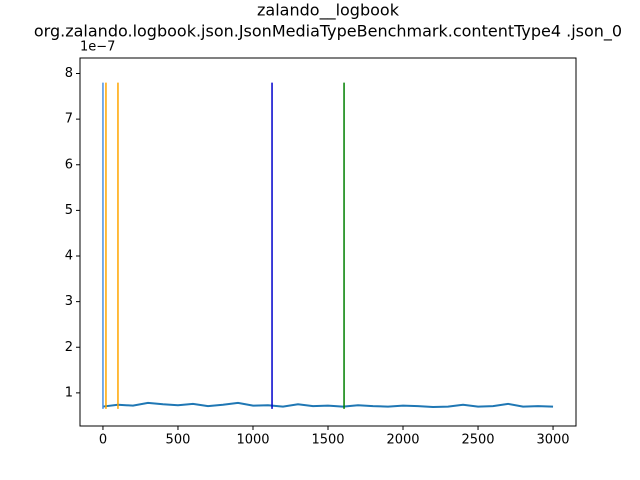  I want to click on x-tick-label: 1000, so click(252, 440).